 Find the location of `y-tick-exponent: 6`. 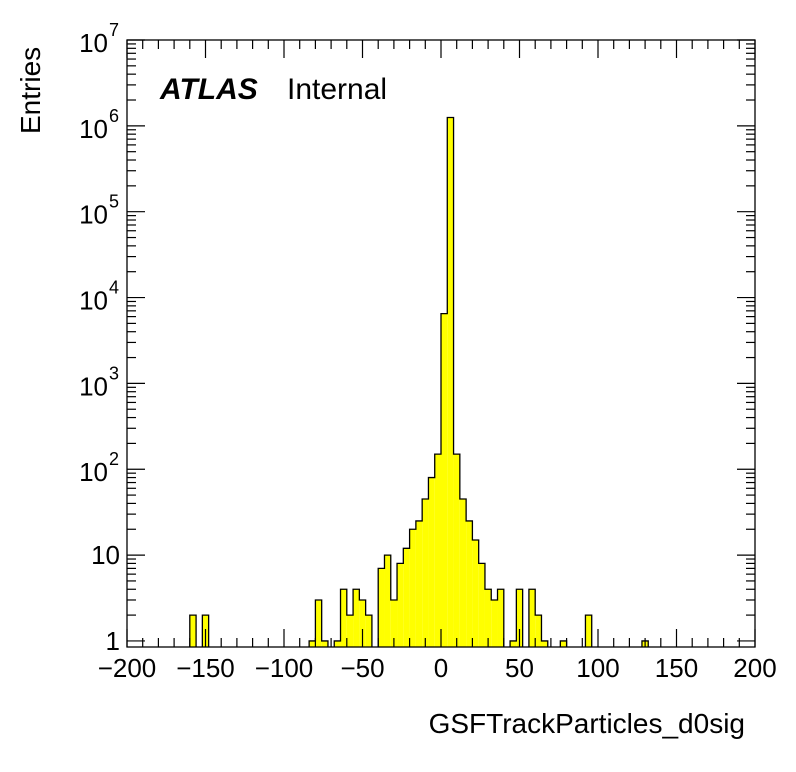

y-tick-exponent: 6 is located at coordinates (114, 116).